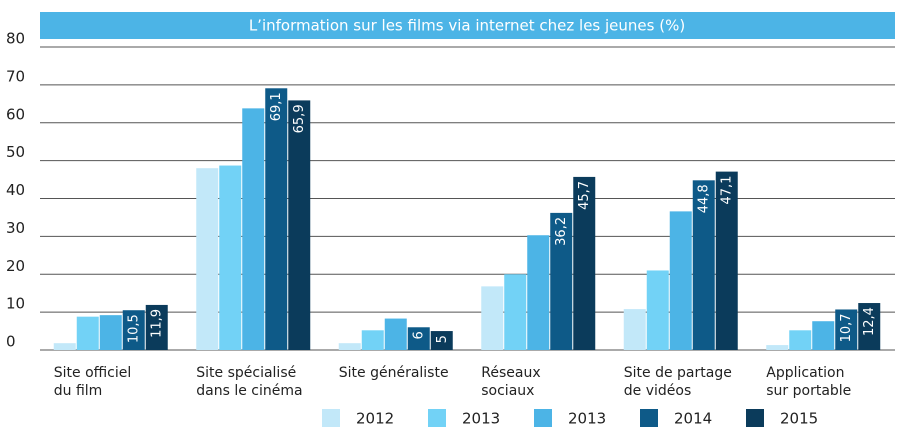  Describe the element at coordinates (15, 76) in the screenshot. I see `y-tick-label: 70` at that location.